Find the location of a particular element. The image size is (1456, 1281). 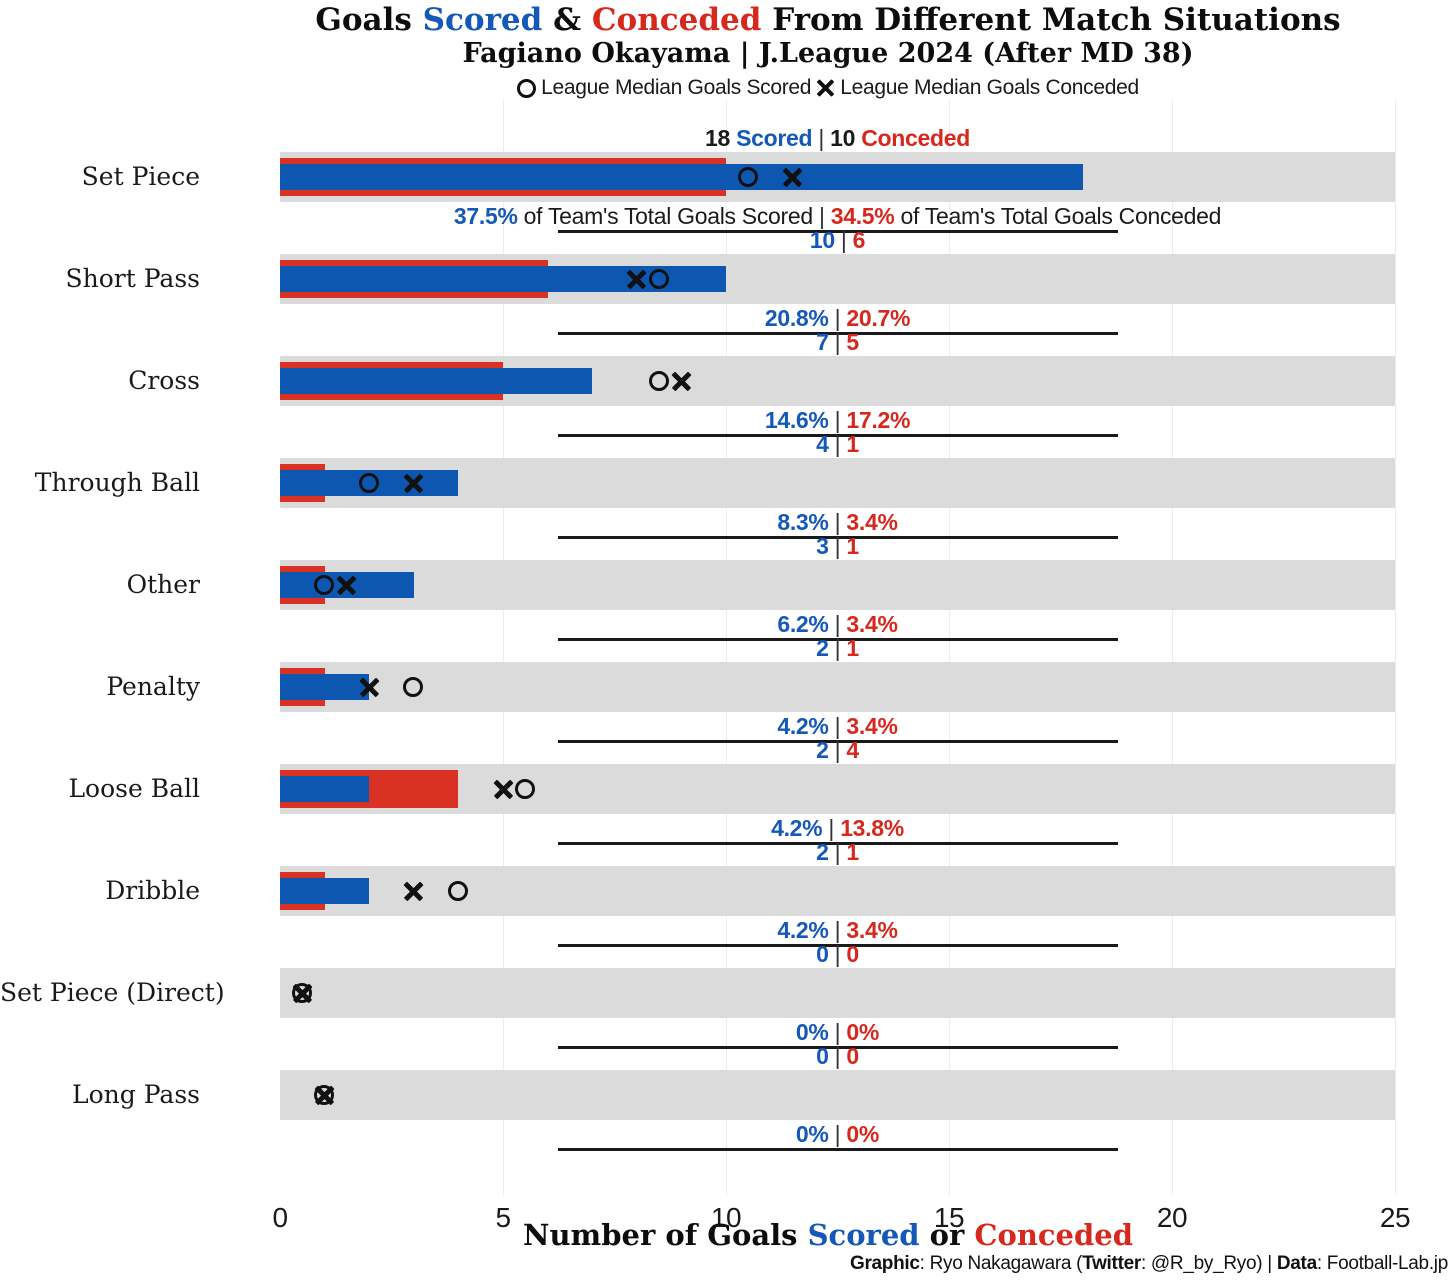

row-percentage-label: 8.3% | 3.4% is located at coordinates (837, 522).